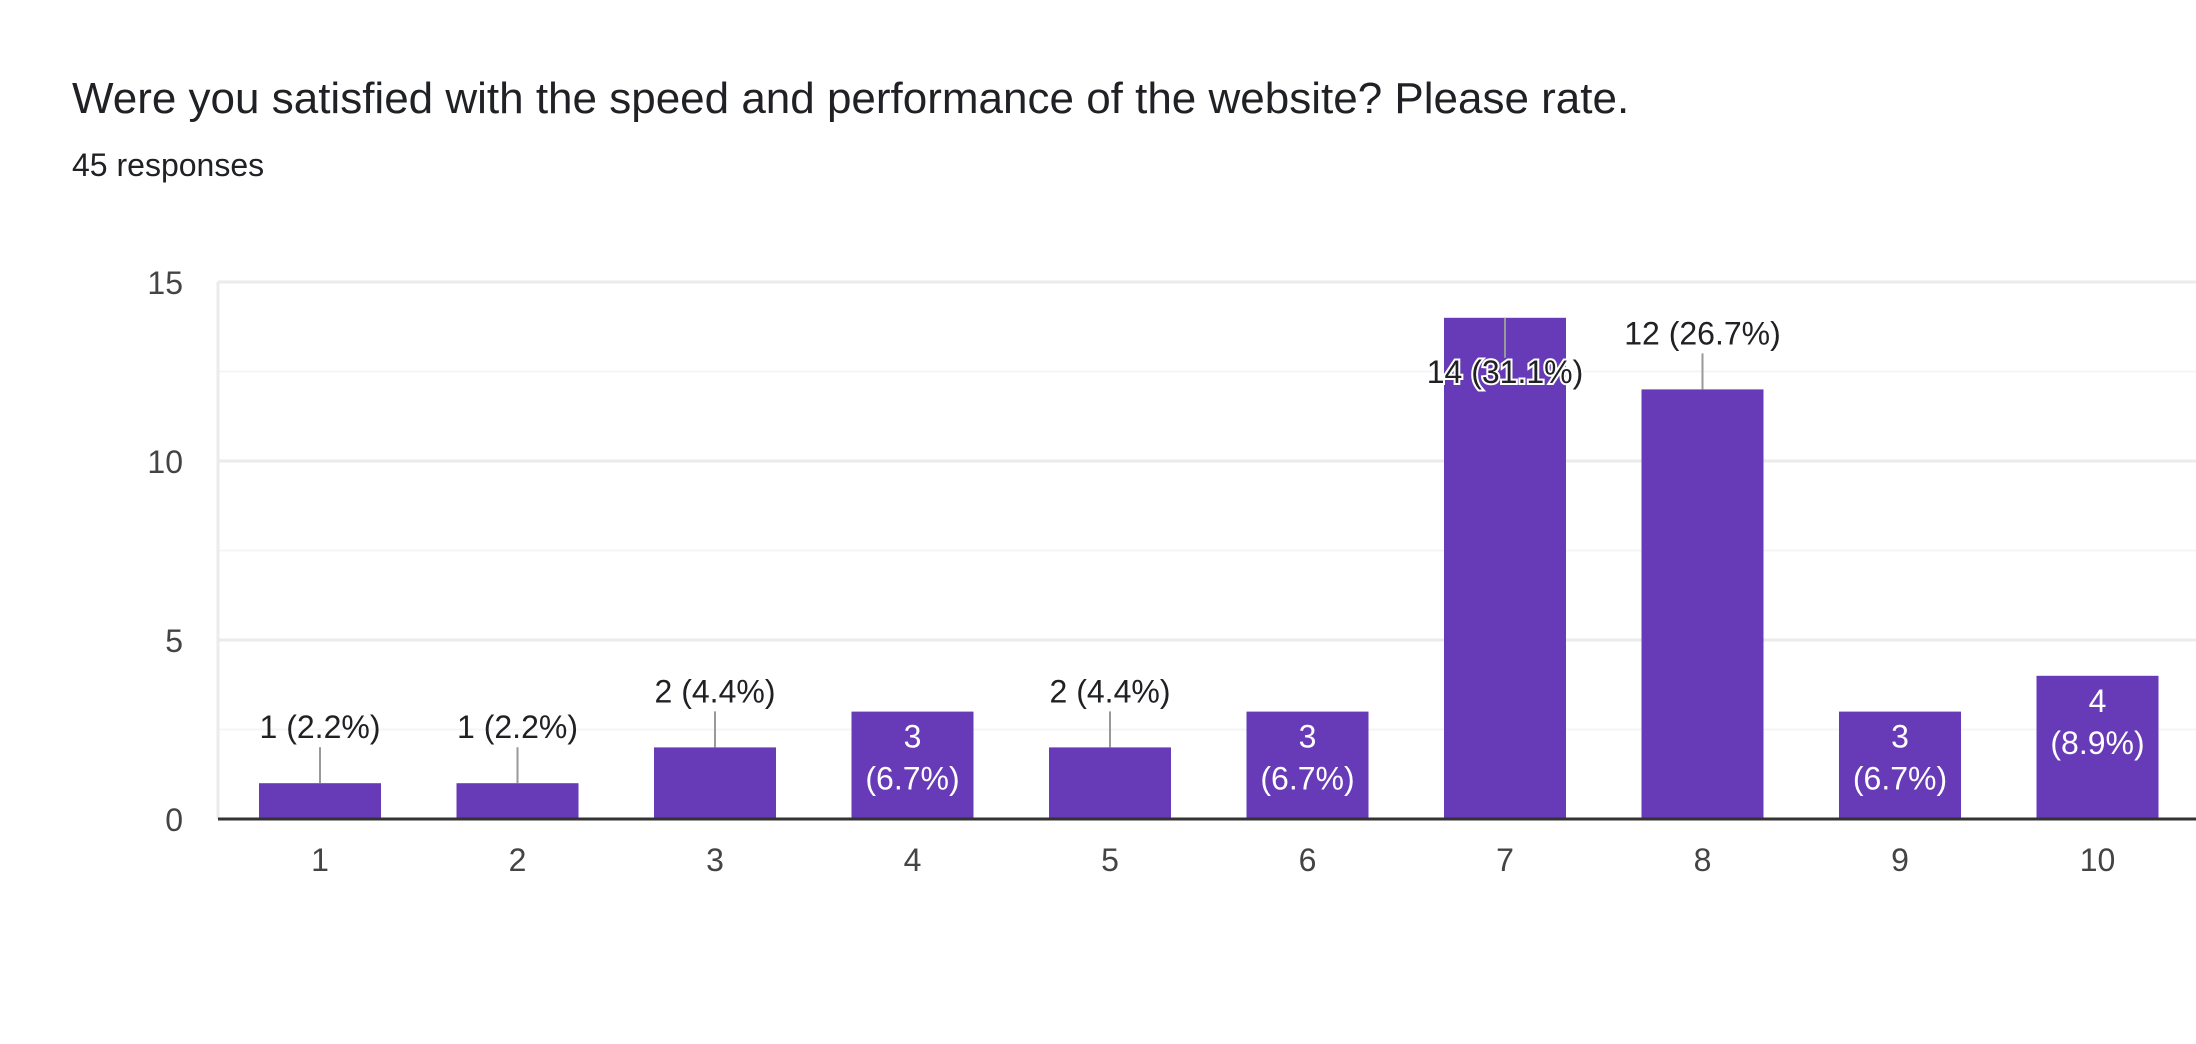  What do you see at coordinates (1900, 860) in the screenshot?
I see `x-tick-label: 9` at bounding box center [1900, 860].